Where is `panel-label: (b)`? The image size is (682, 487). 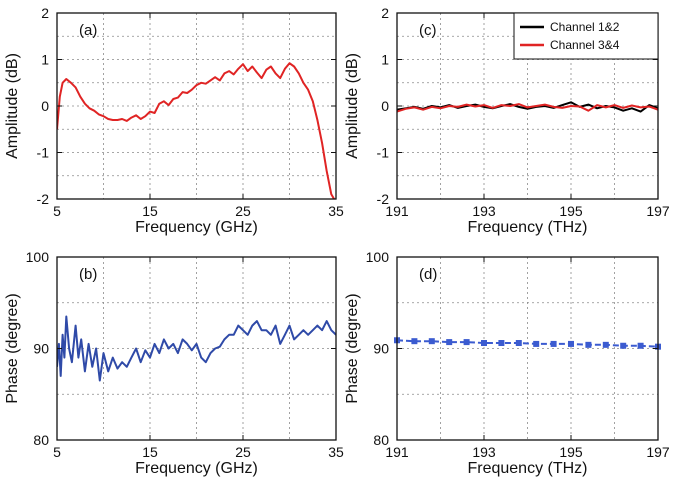
panel-label: (b) is located at coordinates (88, 274).